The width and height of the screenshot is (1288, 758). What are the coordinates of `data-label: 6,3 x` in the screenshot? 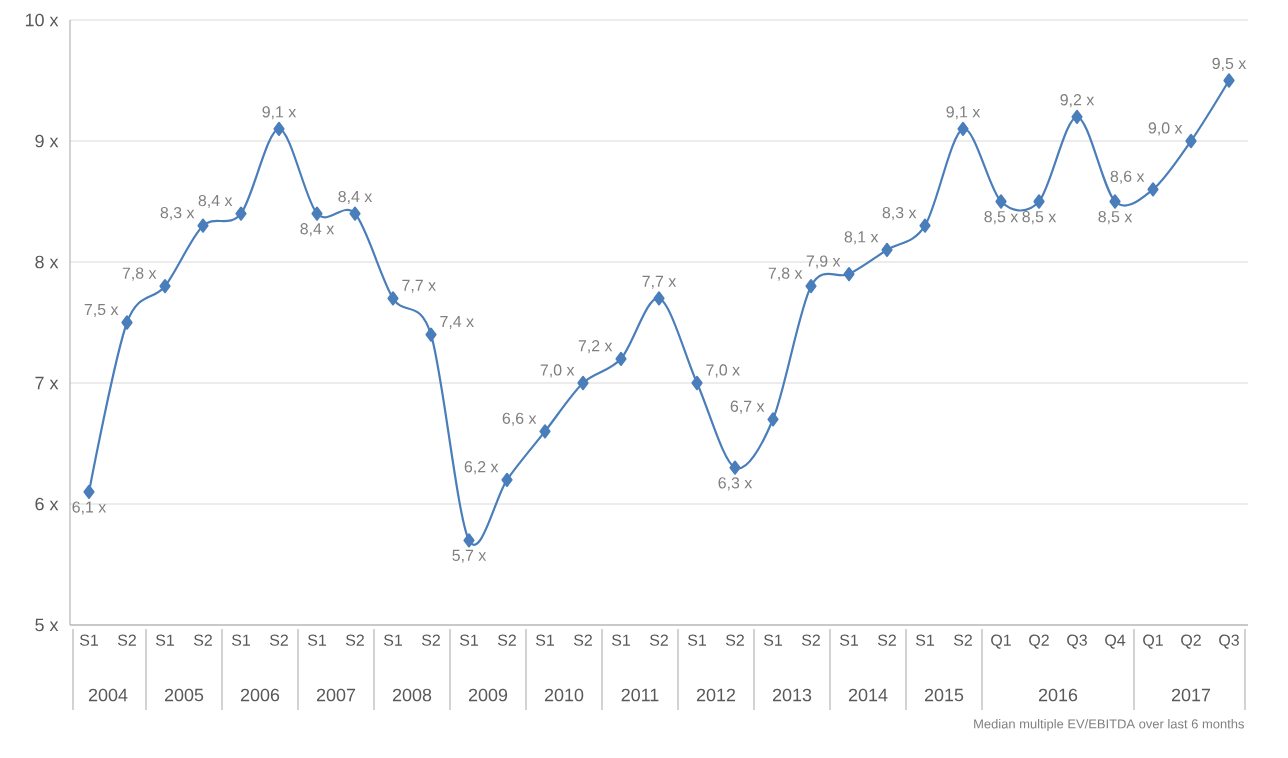 It's located at (735, 484).